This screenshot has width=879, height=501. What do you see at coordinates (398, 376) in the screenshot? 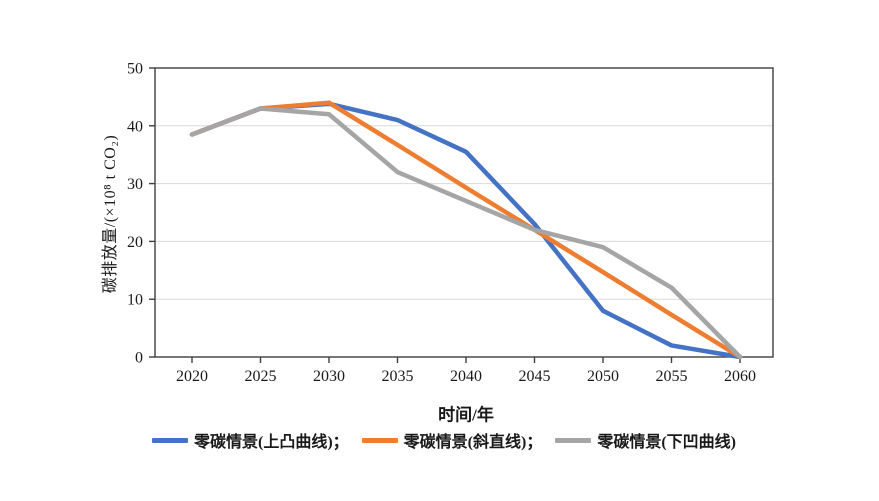
I see `x-tick-label-2035: 2035` at bounding box center [398, 376].